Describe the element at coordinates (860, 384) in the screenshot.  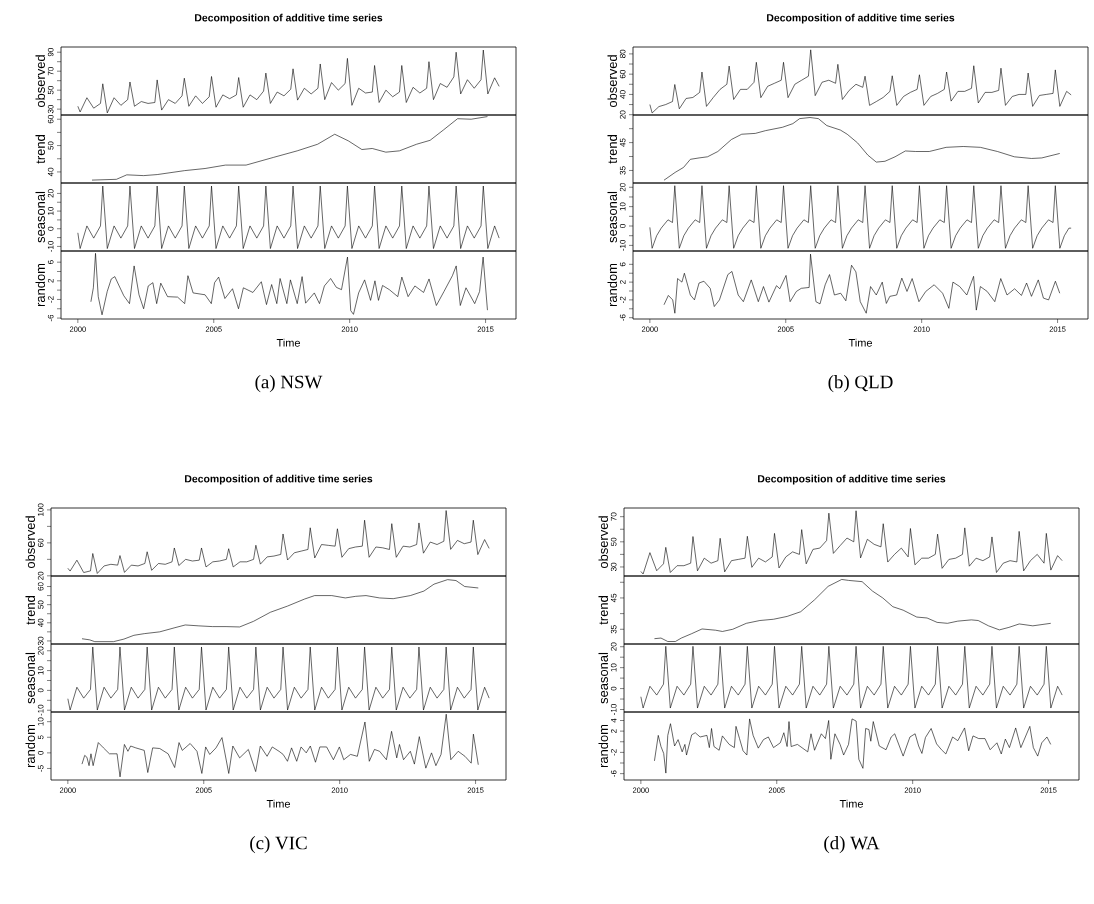
I see `text: (b) QLD` at that location.